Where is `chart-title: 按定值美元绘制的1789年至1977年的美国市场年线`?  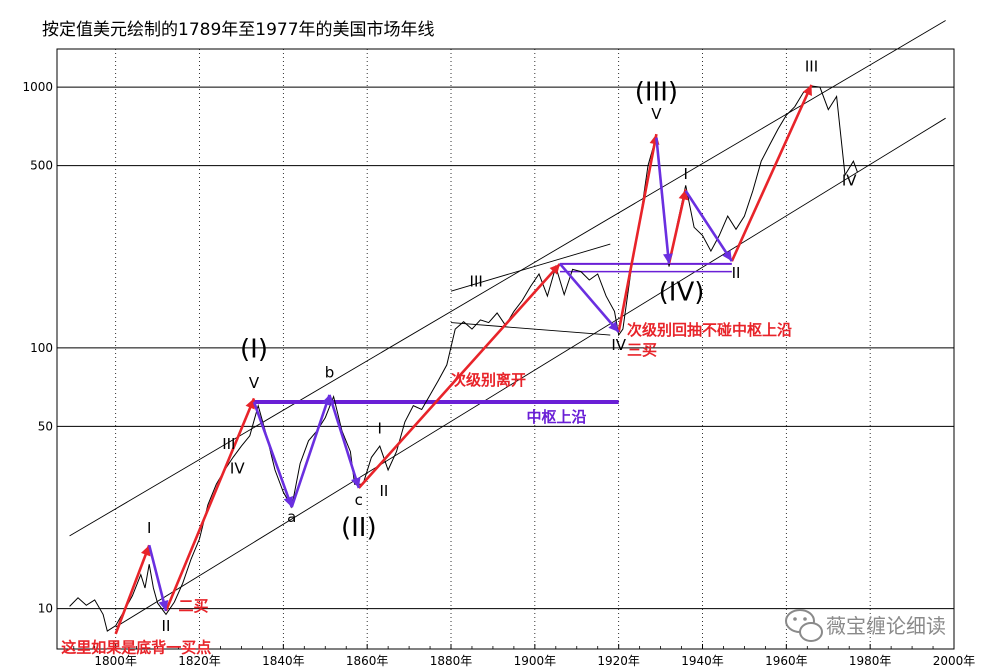
chart-title: 按定值美元绘制的1789年至1977年的美国市场年线 is located at coordinates (238, 30).